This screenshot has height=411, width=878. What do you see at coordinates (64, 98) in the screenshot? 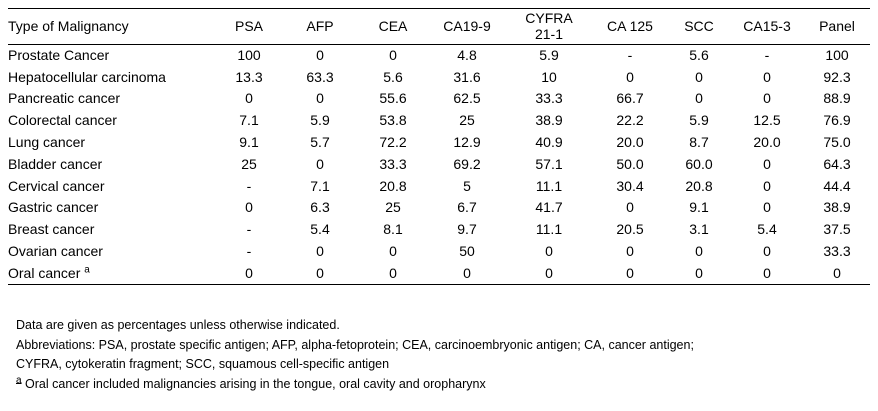
I see `malignancy-label: Pancreatic cancer` at bounding box center [64, 98].